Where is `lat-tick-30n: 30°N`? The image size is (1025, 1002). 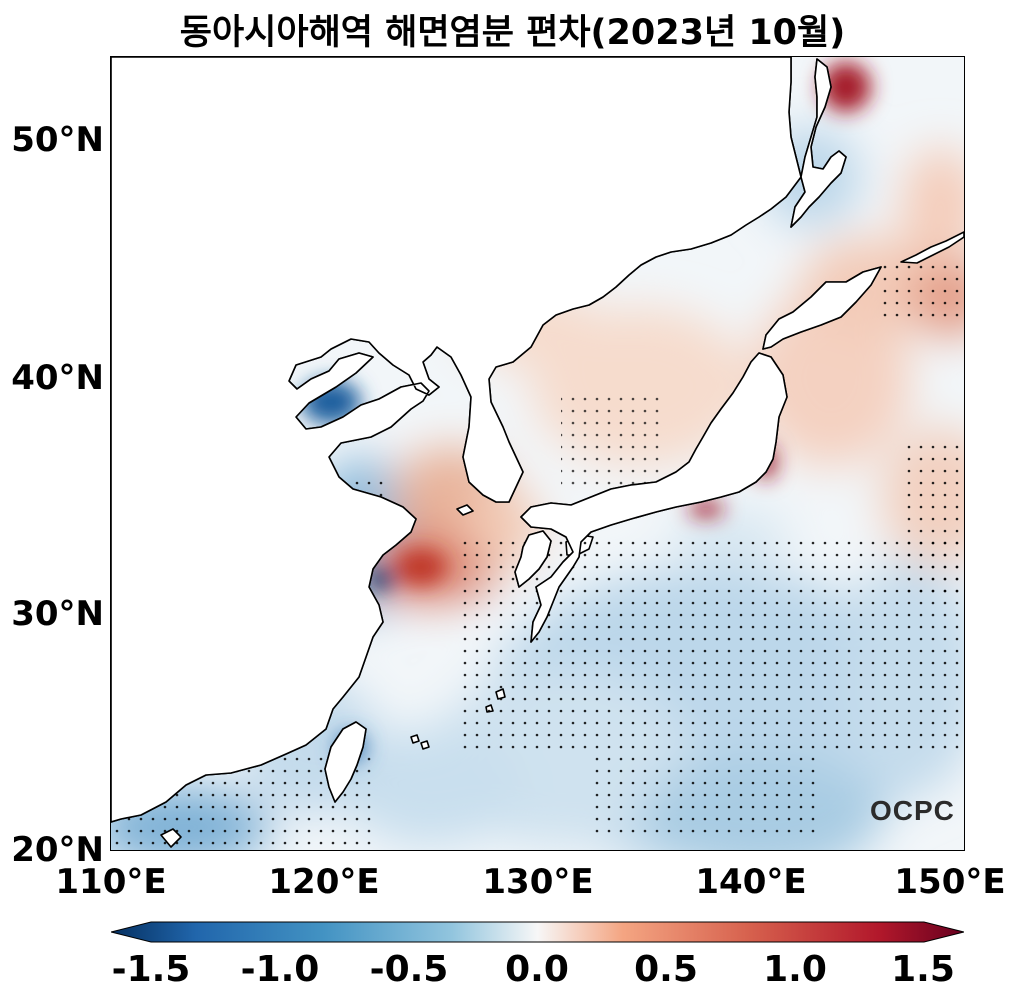
lat-tick-30n: 30°N is located at coordinates (57, 614).